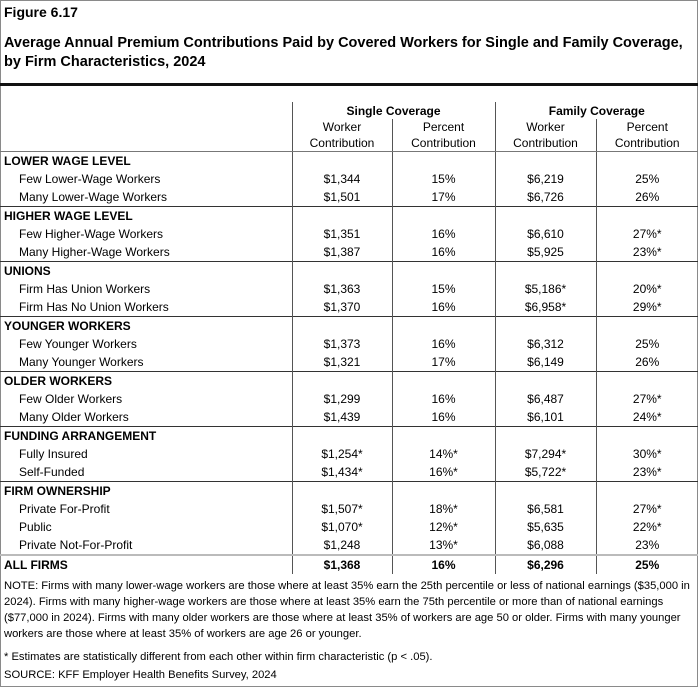 This screenshot has width=698, height=687. Describe the element at coordinates (443, 179) in the screenshot. I see `value-cell: 15%` at that location.